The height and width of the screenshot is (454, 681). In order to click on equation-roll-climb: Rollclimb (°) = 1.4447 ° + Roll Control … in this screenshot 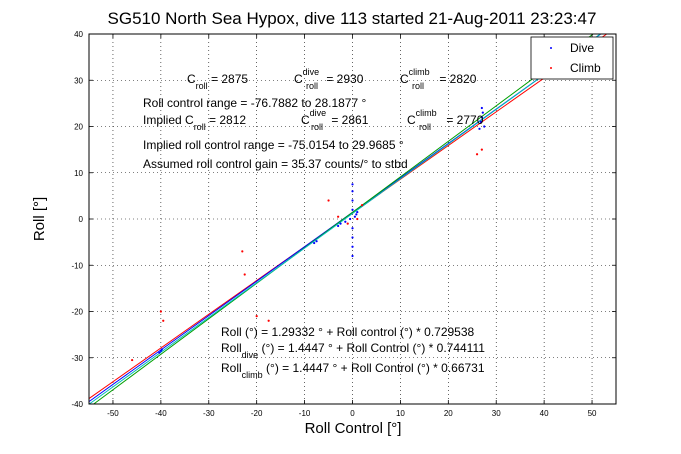, I will do `click(353, 370)`.